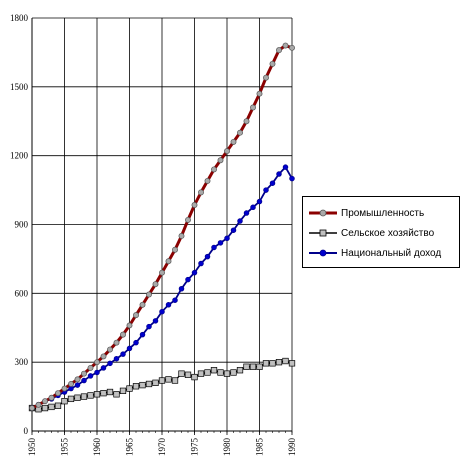  Describe the element at coordinates (391, 253) in the screenshot. I see `legend-label-national-income: Национальный доход` at that location.